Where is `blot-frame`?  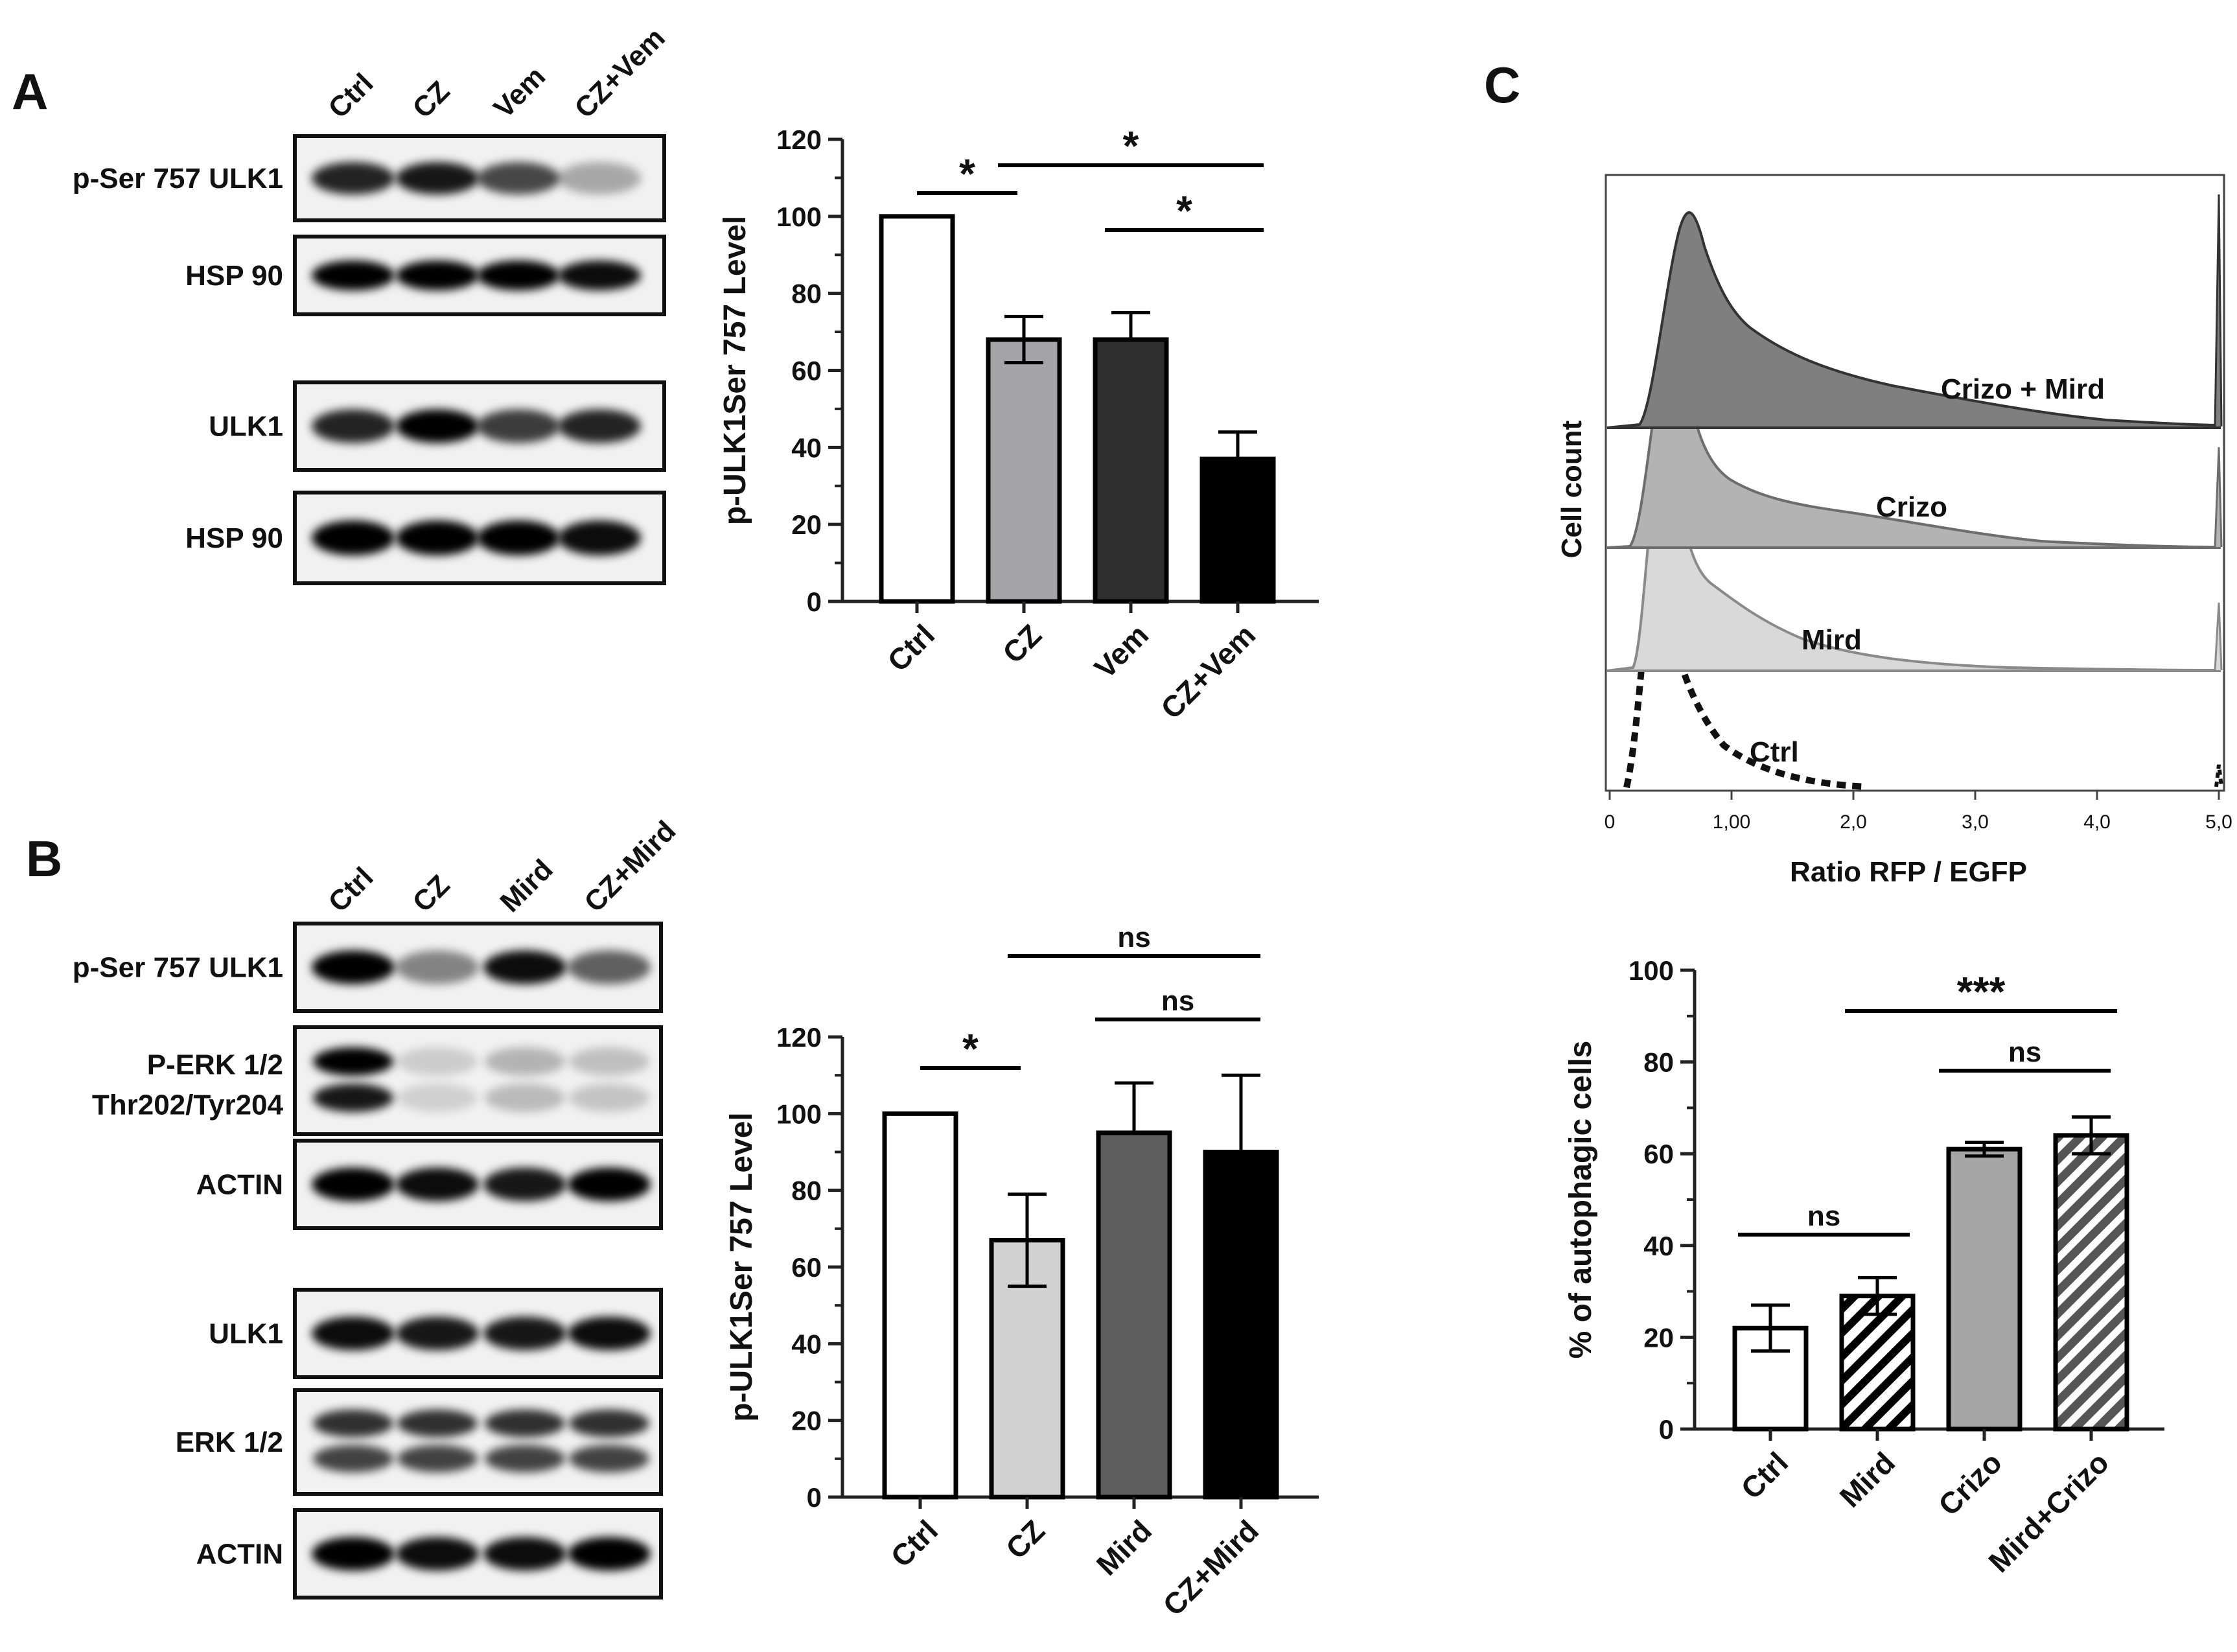 blot-frame is located at coordinates (478, 1442).